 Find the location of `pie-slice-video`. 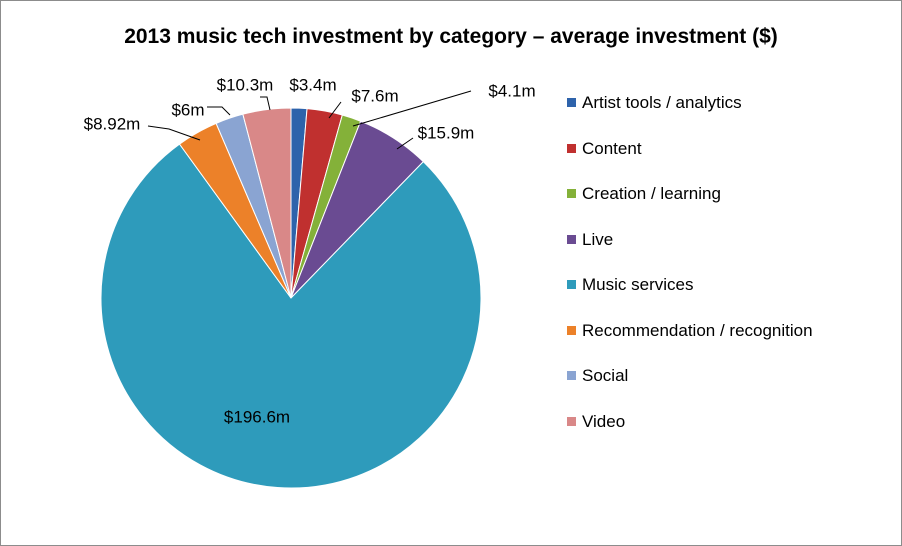

pie-slice-video is located at coordinates (267, 203).